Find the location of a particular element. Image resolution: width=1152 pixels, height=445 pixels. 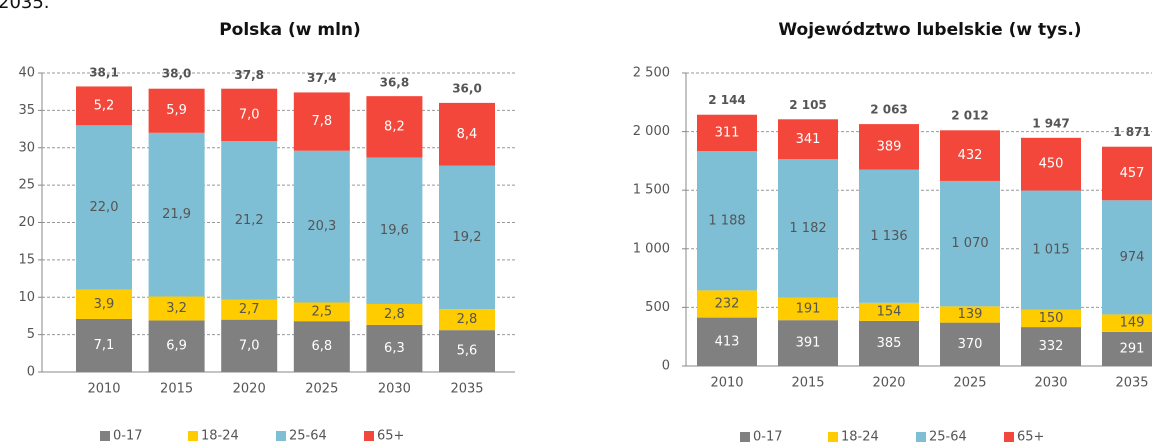

total-label: 1 947 is located at coordinates (1051, 123).